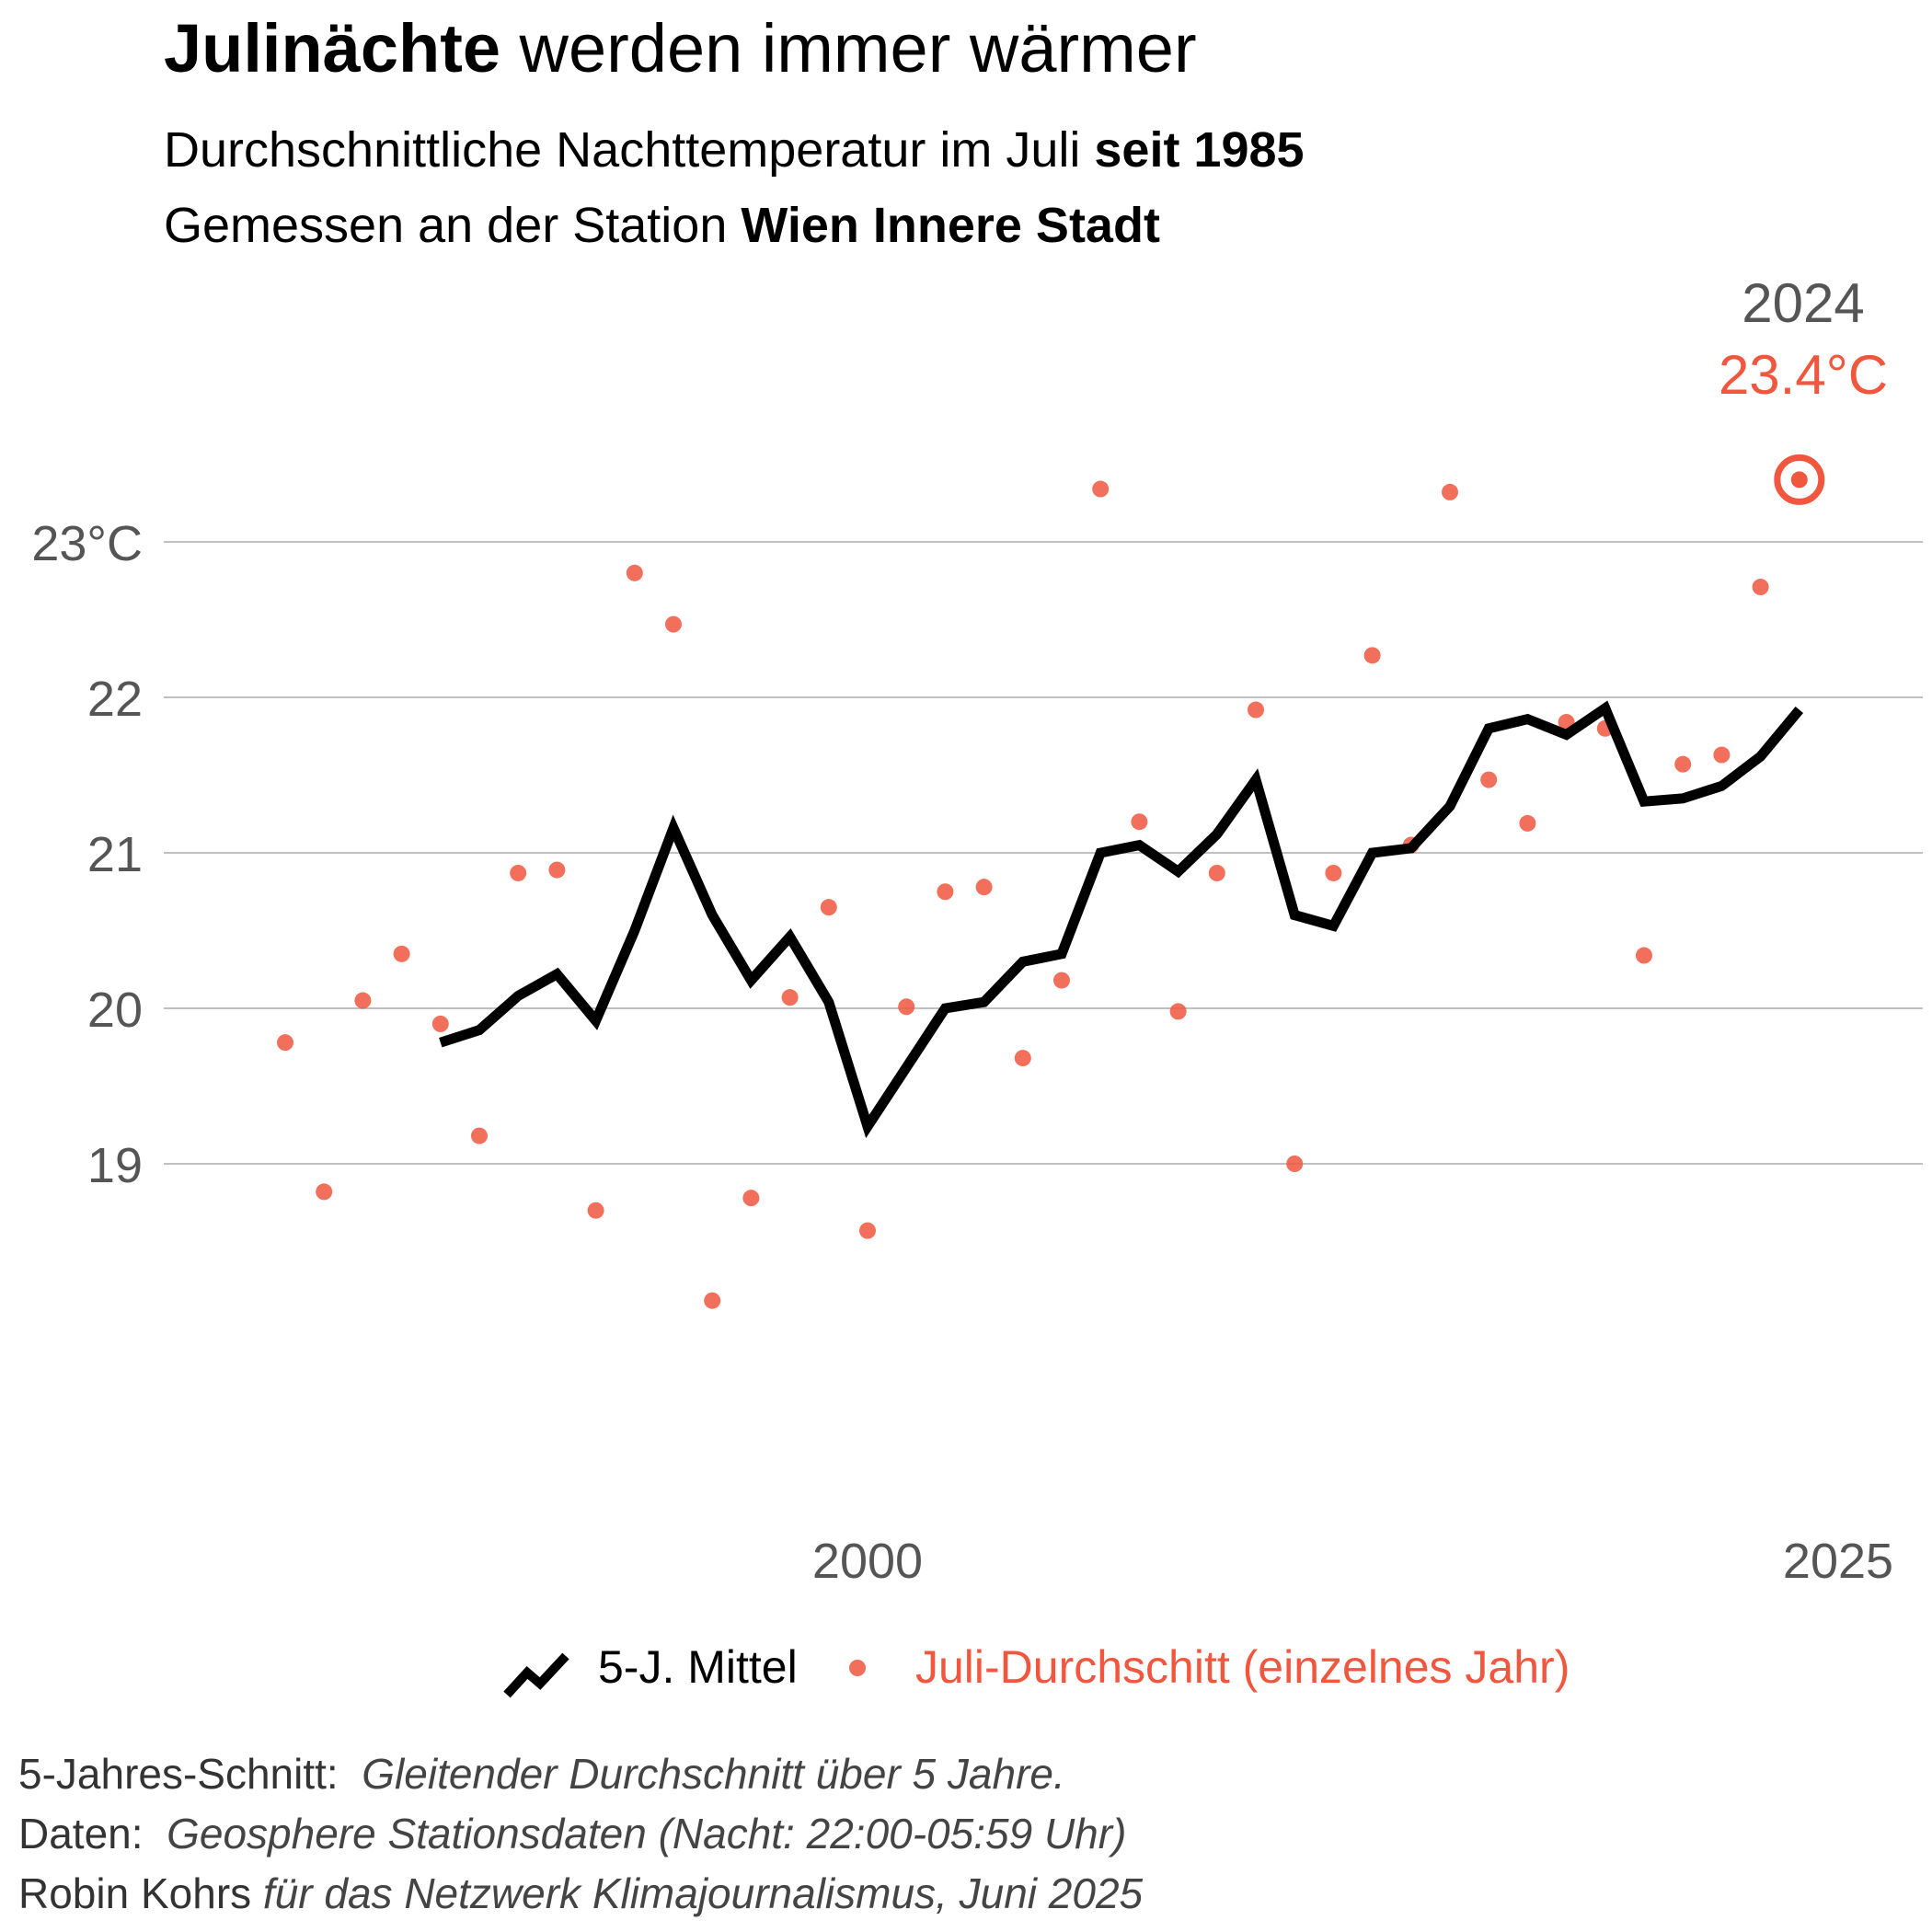  I want to click on dot-1987, so click(363, 1000).